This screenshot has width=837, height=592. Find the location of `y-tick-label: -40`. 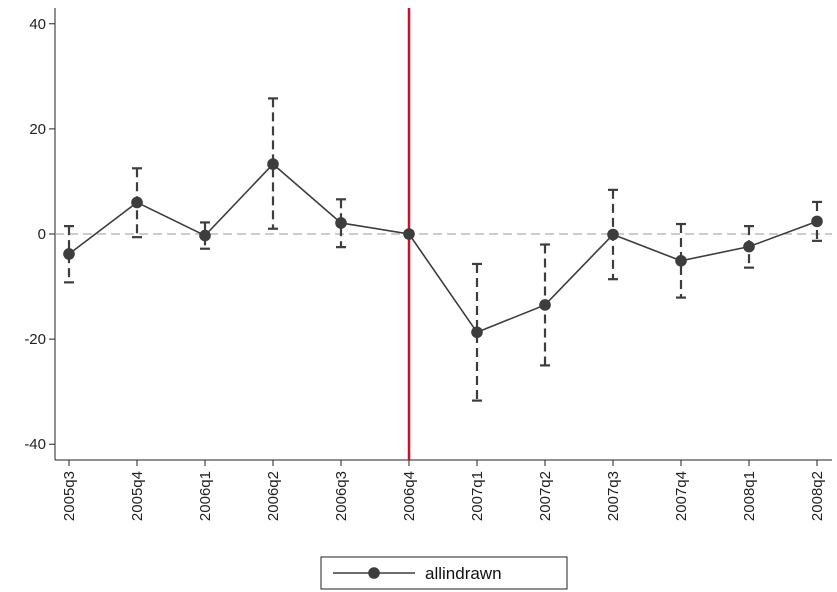

y-tick-label: -40 is located at coordinates (35, 444).